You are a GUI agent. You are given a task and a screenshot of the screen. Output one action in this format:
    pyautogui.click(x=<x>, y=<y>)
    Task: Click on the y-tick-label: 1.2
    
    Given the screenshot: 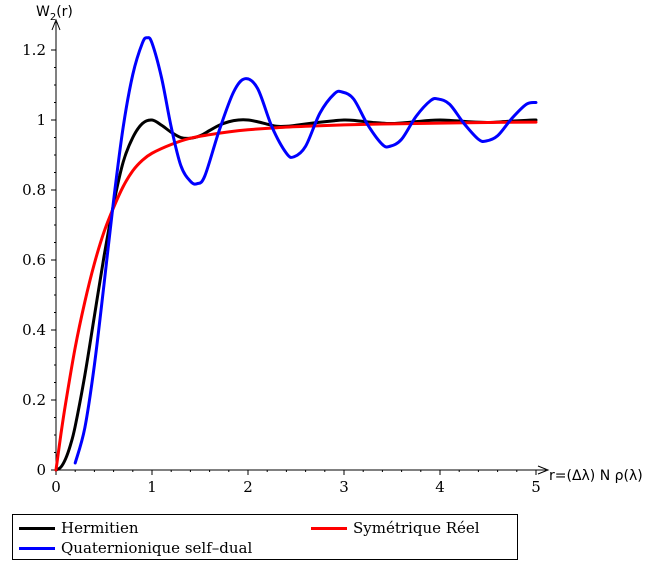 What is the action you would take?
    pyautogui.click(x=34, y=50)
    